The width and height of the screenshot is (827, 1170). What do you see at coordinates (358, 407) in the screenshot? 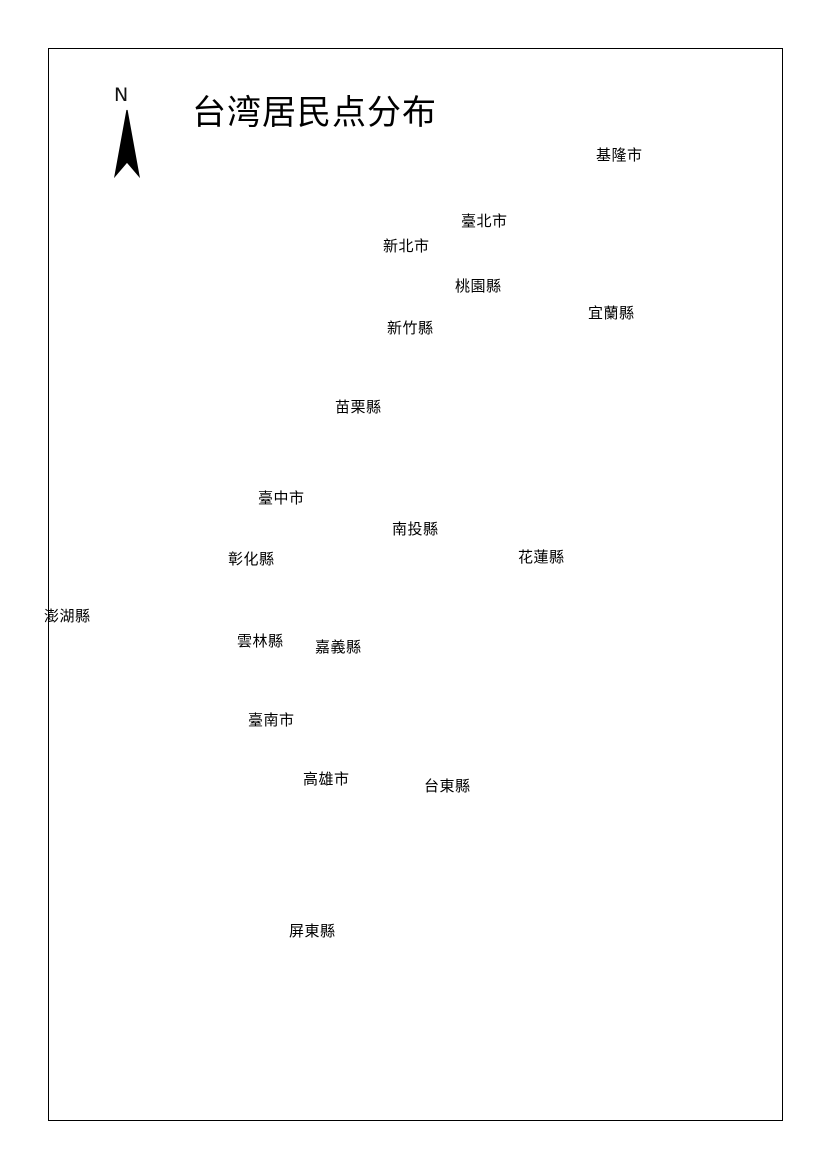
I see `place-label-miaoli: 苗栗縣` at bounding box center [358, 407].